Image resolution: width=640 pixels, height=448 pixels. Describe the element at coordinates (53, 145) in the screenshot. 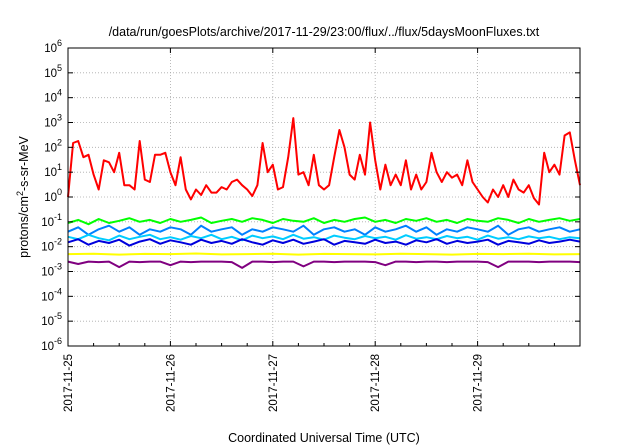

I see `y-tick-label: 10²` at that location.